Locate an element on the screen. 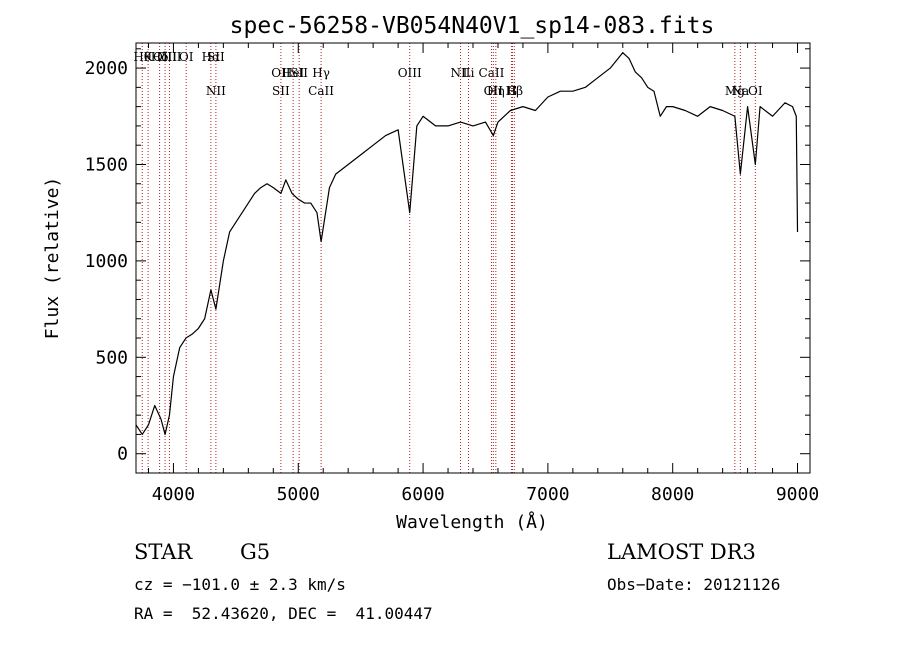 Image resolution: width=900 pixels, height=649 pixels. line-marker-label: G is located at coordinates (513, 91).